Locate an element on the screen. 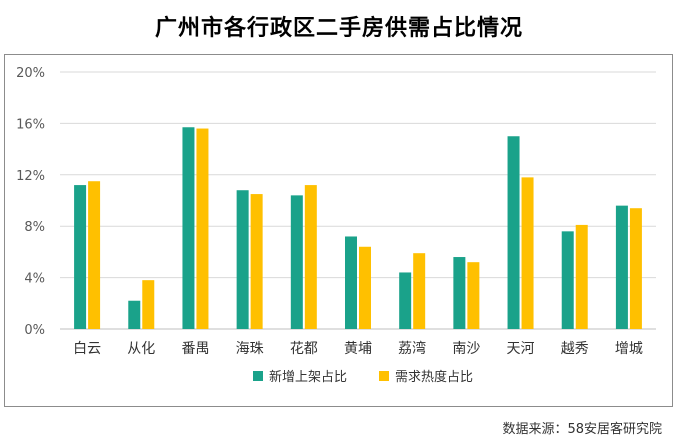  y-tick-label: 0% is located at coordinates (34, 330).